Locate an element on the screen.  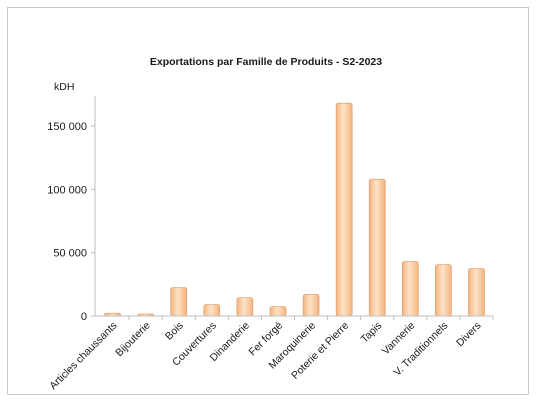
y-tick-label: 0 is located at coordinates (84, 317).